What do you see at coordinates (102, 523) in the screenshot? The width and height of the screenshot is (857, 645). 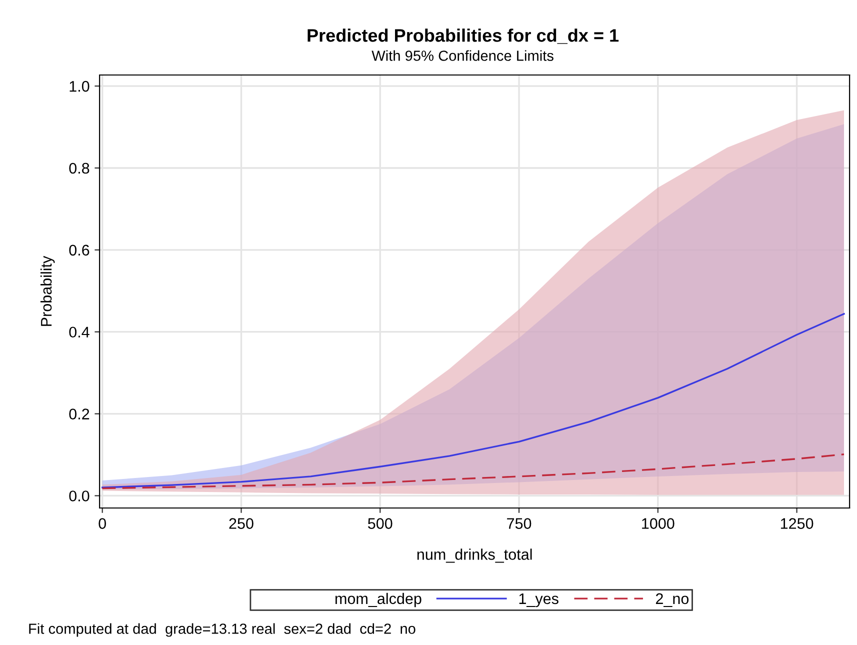 I see `x-tick-label: 0` at bounding box center [102, 523].